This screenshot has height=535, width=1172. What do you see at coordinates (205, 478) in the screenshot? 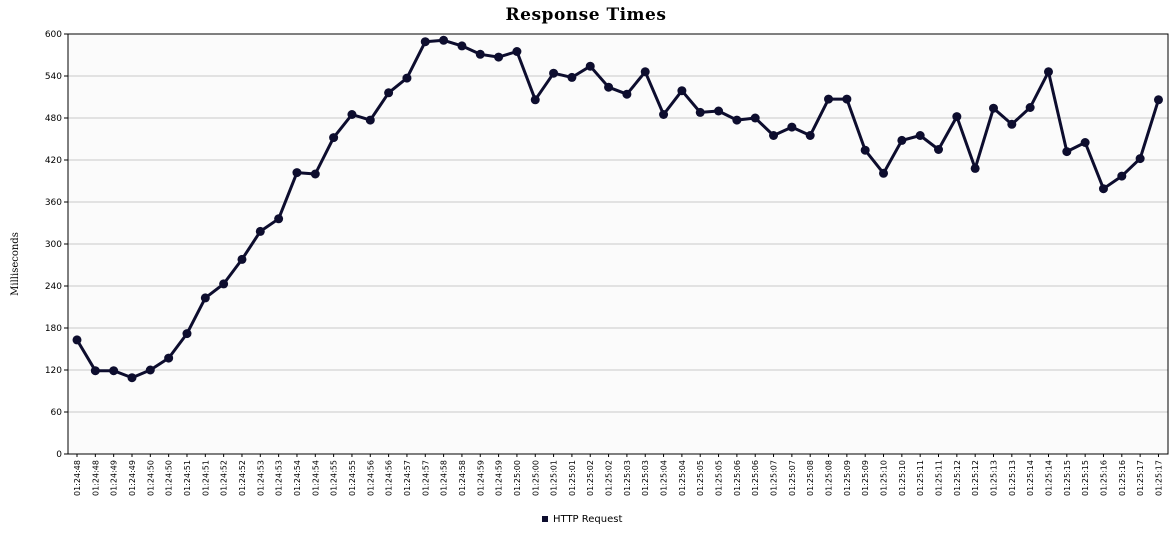
I see `x-tick-label: 01:24:51` at bounding box center [205, 478].